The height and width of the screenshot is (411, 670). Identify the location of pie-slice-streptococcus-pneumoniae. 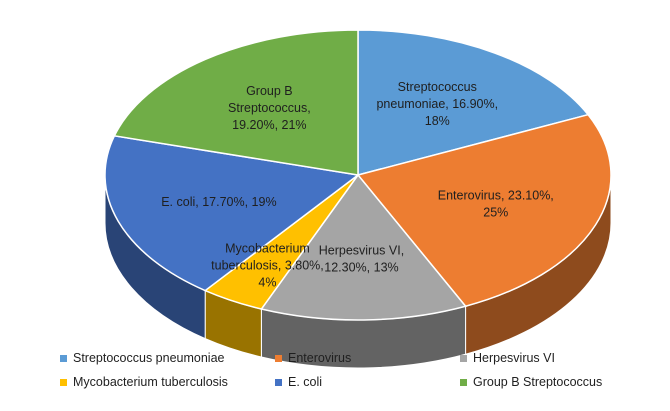
(473, 102).